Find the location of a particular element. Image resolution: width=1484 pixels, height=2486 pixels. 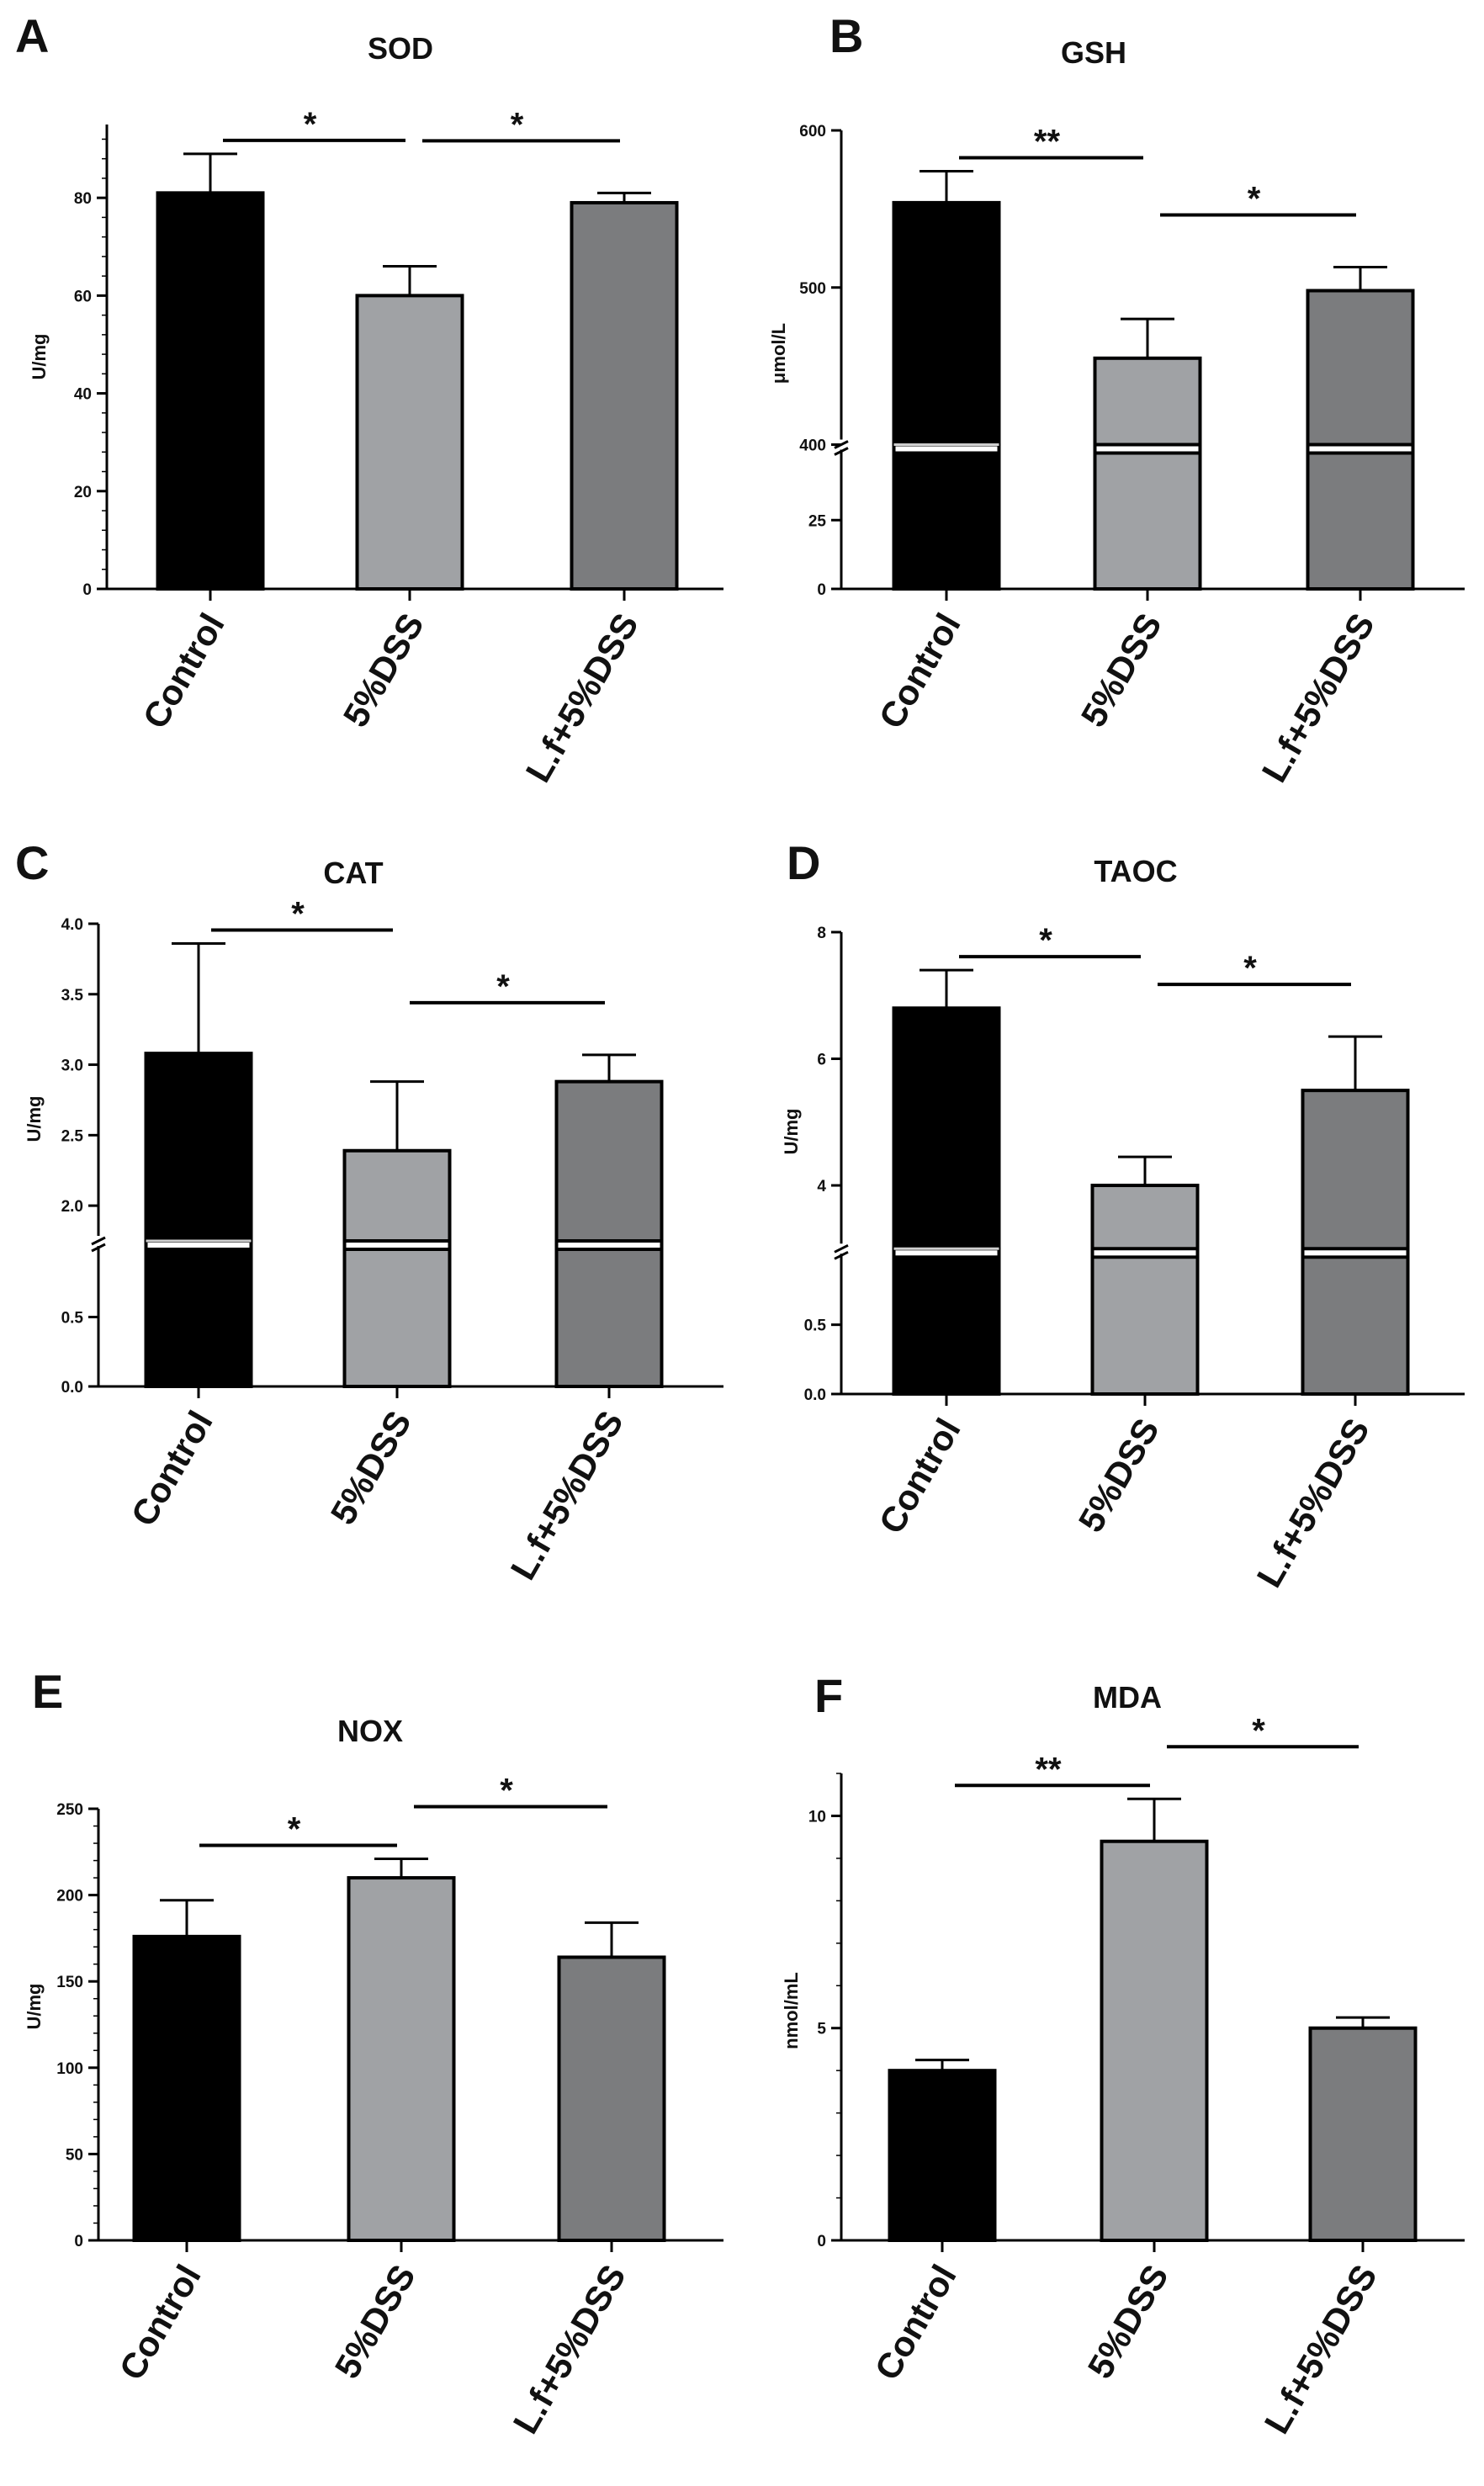

chart-title: MDA is located at coordinates (1127, 1697).